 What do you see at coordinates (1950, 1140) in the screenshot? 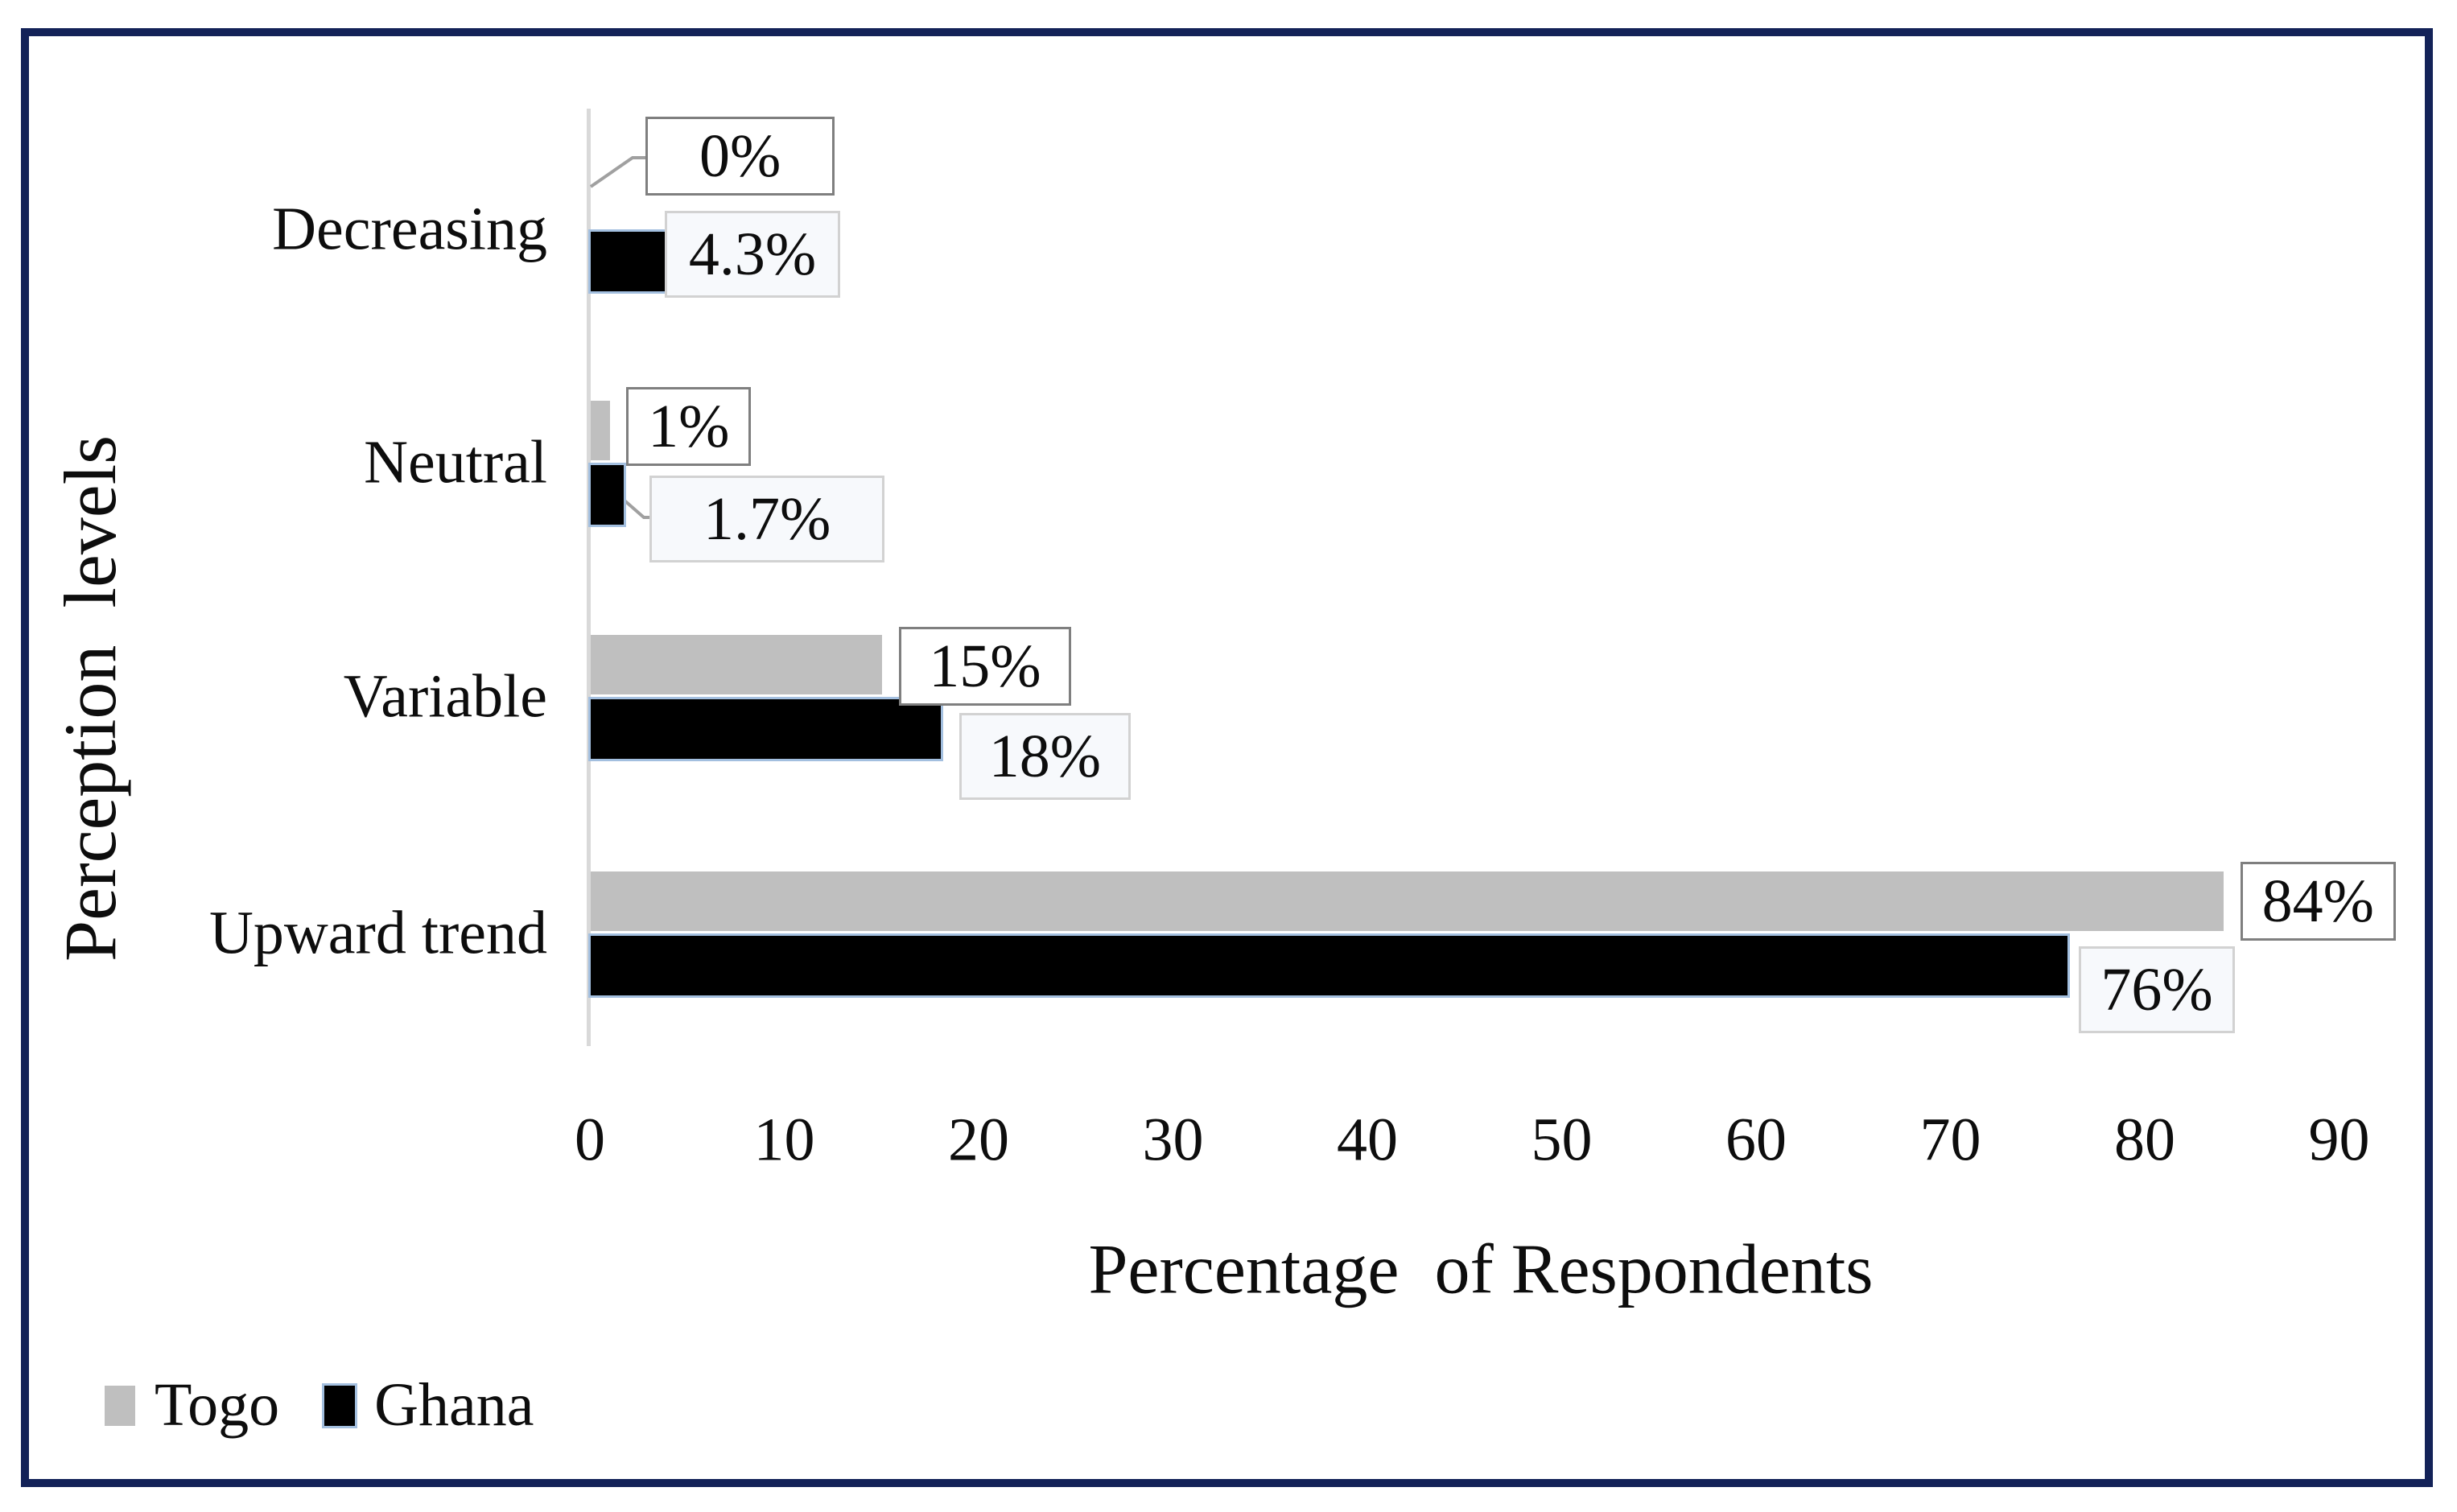
I see `x-tick-70: 70` at bounding box center [1950, 1140].